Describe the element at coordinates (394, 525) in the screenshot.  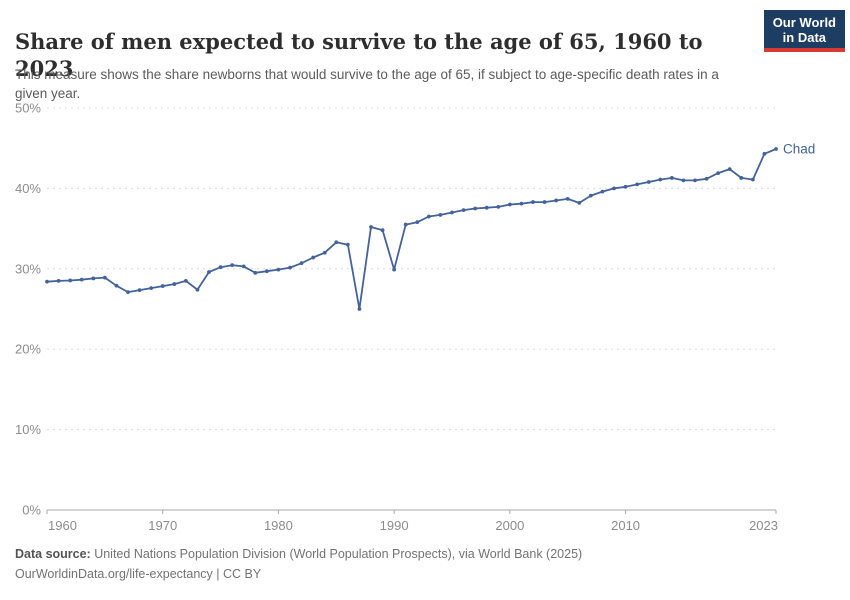
I see `x-tick-label: 1990` at that location.